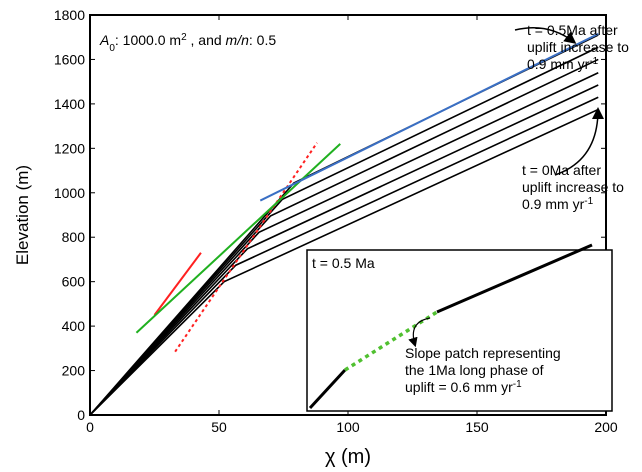 Image resolution: width=642 pixels, height=472 pixels. What do you see at coordinates (238, 40) in the screenshot?
I see `annotation-part: m/n` at bounding box center [238, 40].